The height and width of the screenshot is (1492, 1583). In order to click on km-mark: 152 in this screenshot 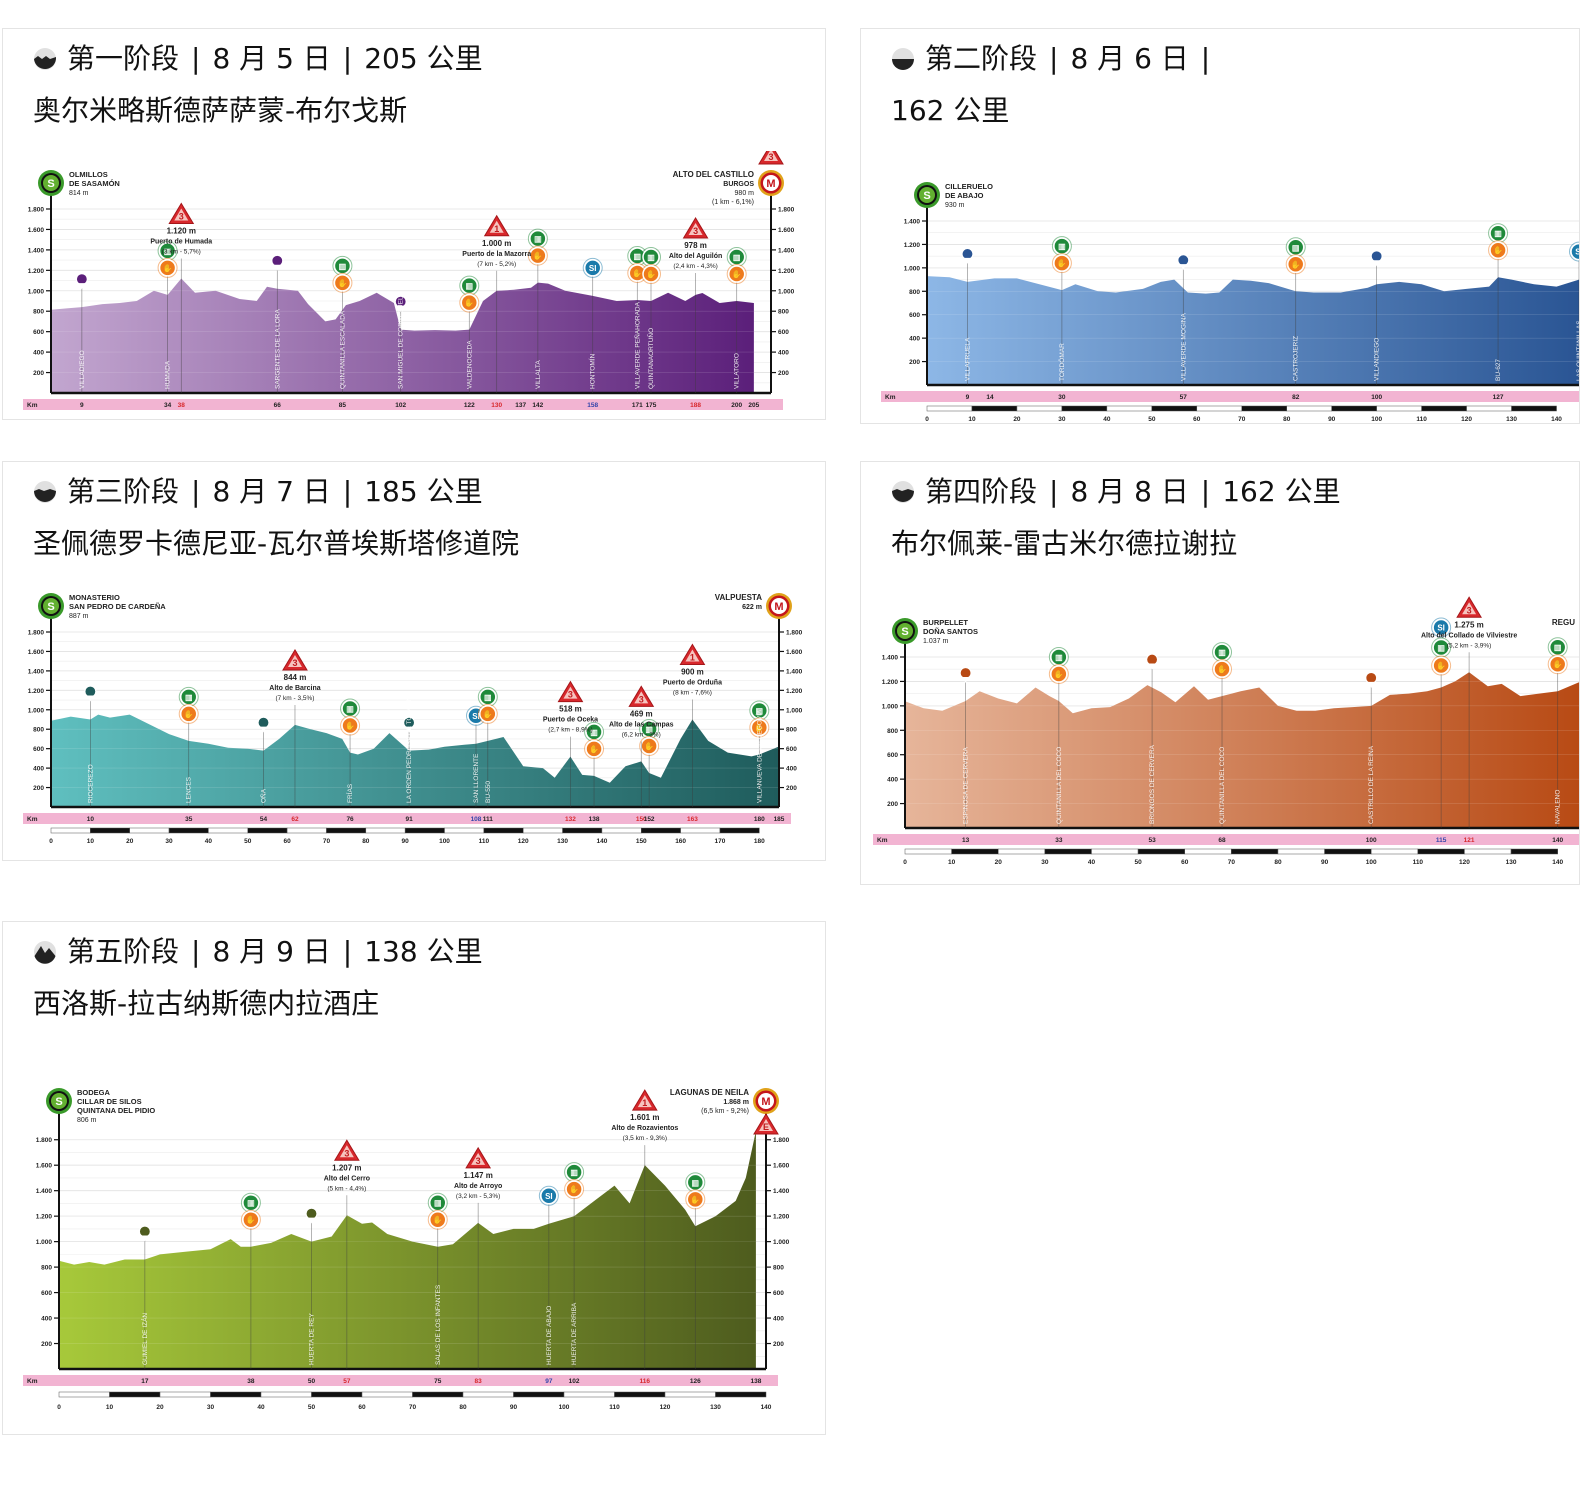, I will do `click(649, 819)`.